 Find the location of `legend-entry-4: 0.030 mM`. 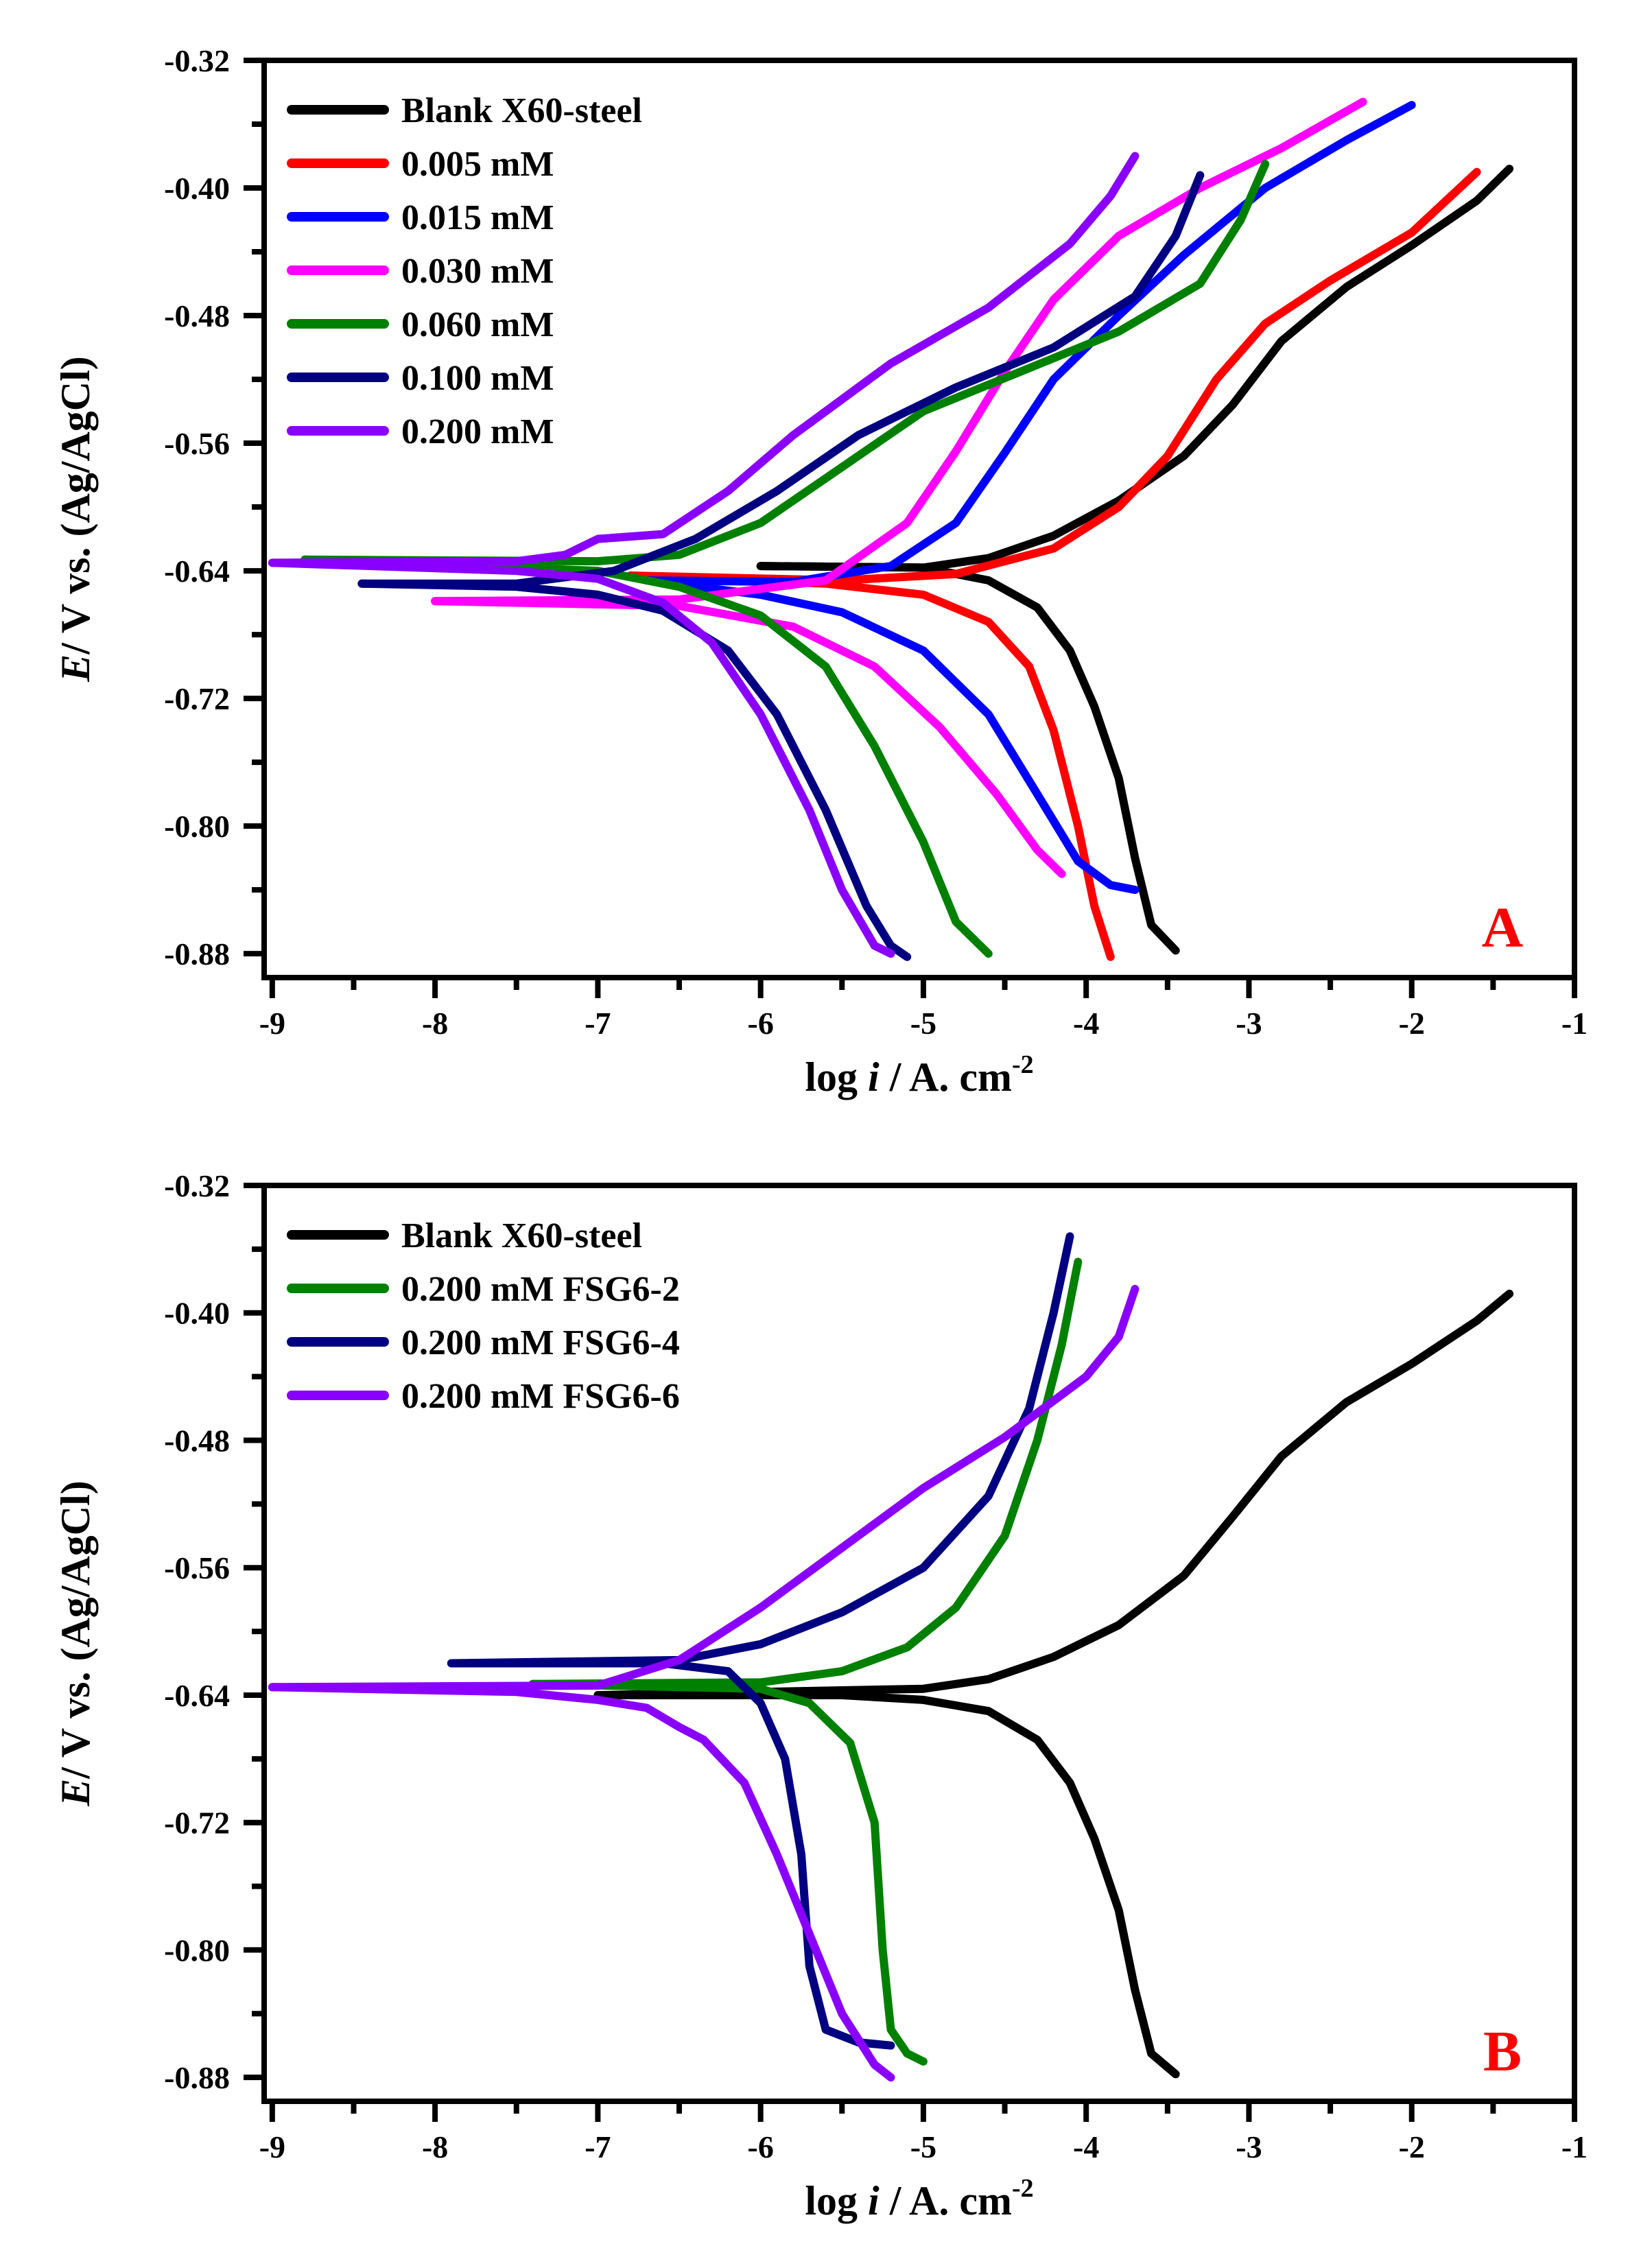

legend-entry-4: 0.030 mM is located at coordinates (477, 271).